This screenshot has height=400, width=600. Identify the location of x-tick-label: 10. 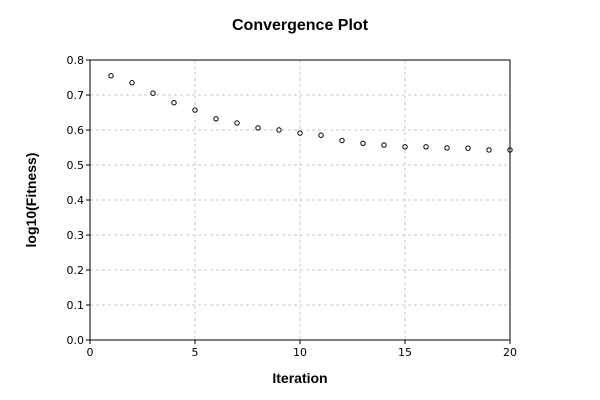
(300, 352).